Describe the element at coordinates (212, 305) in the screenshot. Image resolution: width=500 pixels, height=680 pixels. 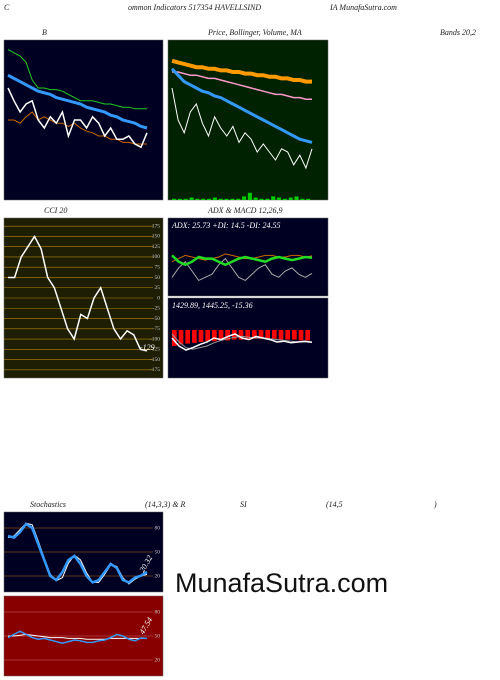
I see `annotation: 1429.89, 1445.25, -15.36` at that location.